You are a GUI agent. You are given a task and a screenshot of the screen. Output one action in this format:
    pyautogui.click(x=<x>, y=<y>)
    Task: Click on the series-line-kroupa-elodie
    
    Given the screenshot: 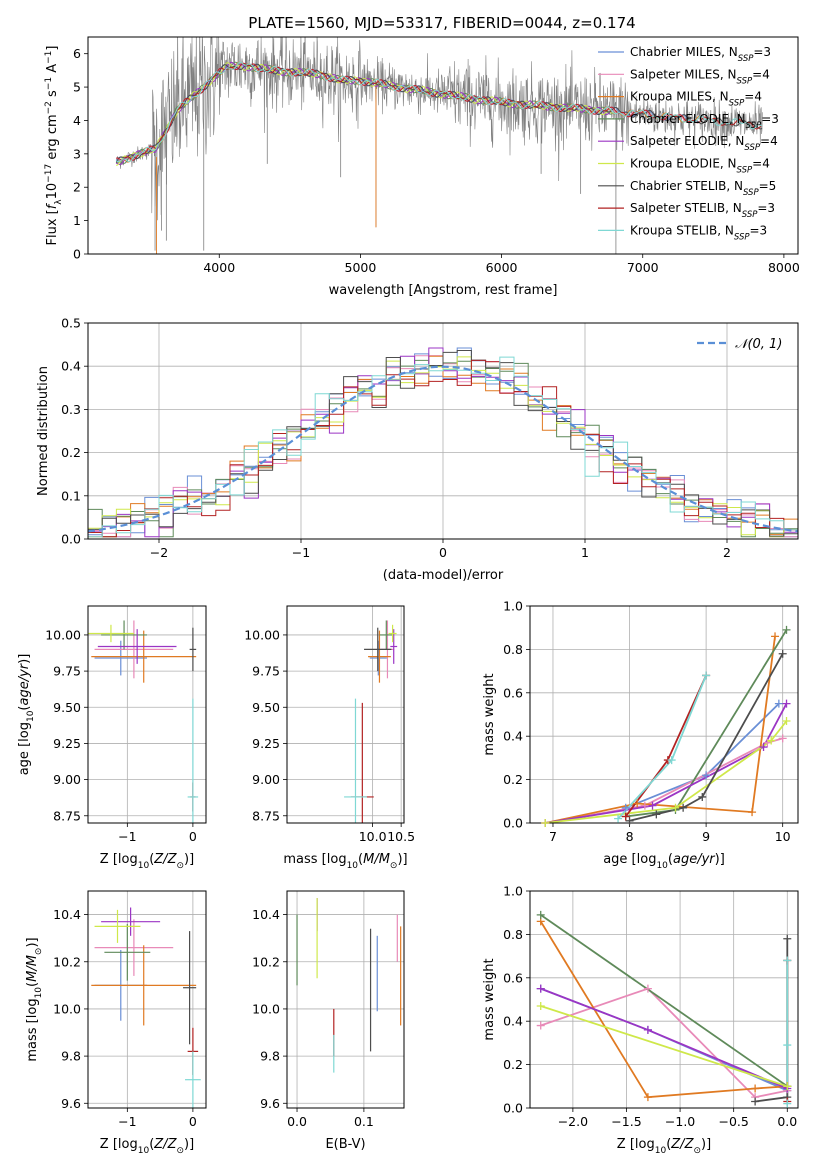 What is the action you would take?
    pyautogui.click(x=666, y=771)
    